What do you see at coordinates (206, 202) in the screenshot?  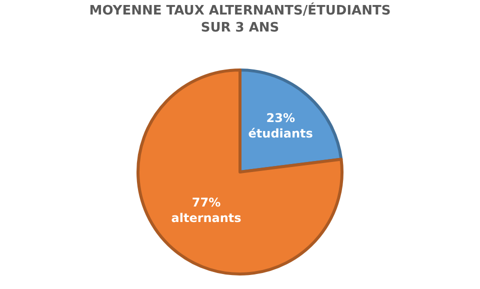 I see `data-label: 77%` at bounding box center [206, 202].